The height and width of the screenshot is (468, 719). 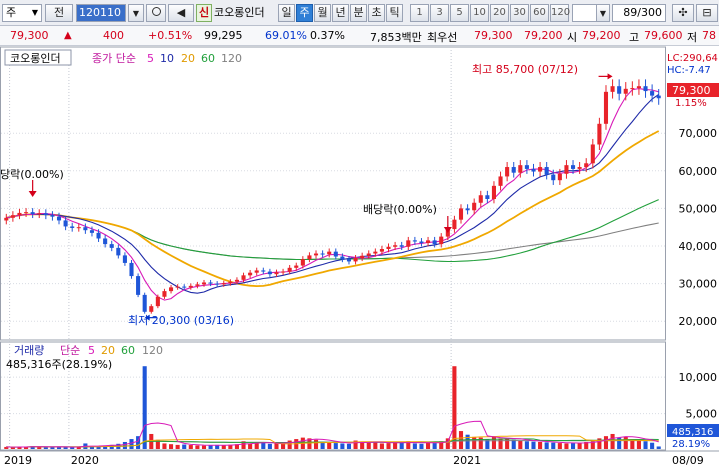 I want to click on tab-period-3: 년, so click(x=340, y=13).